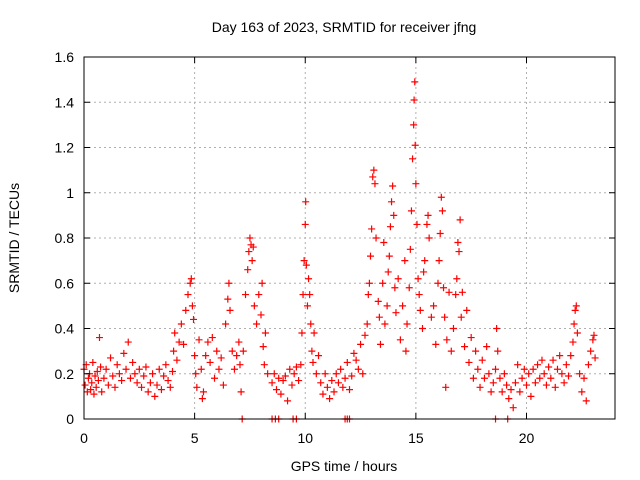 The image size is (640, 480). I want to click on x-tick-label: 15, so click(416, 438).